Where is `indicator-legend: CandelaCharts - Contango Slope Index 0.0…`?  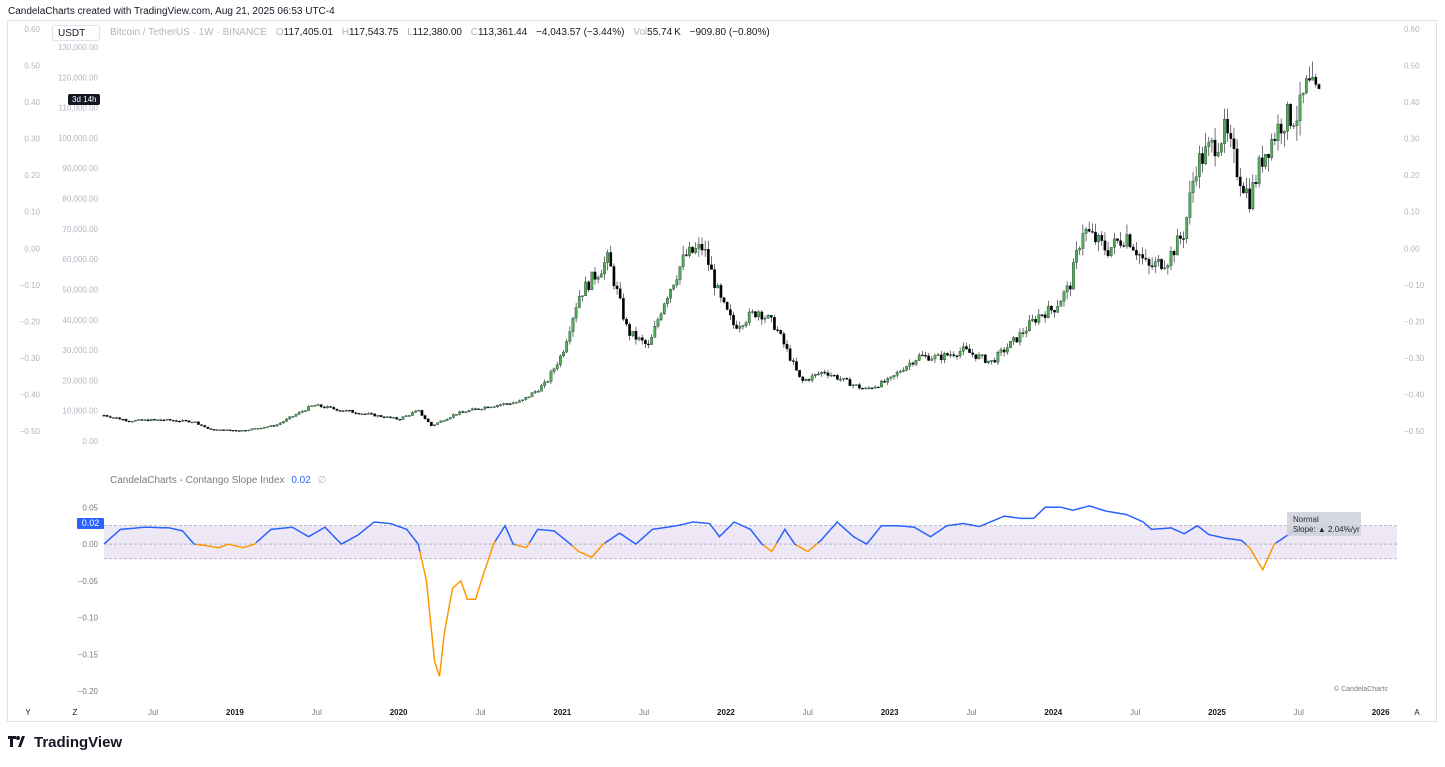 indicator-legend: CandelaCharts - Contango Slope Index 0.0… is located at coordinates (218, 480).